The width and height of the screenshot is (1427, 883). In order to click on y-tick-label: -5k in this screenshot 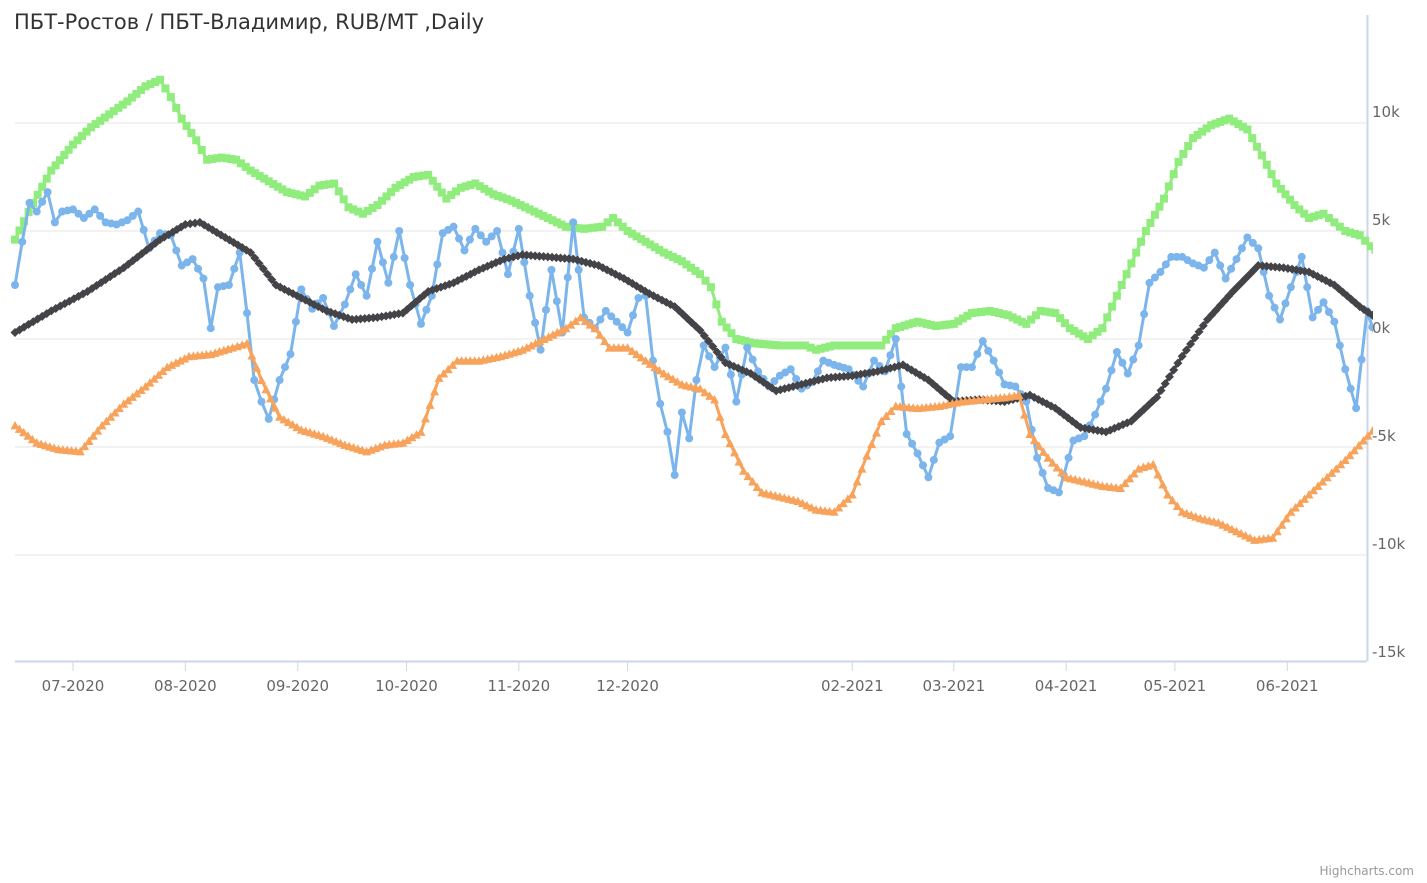, I will do `click(1384, 436)`.